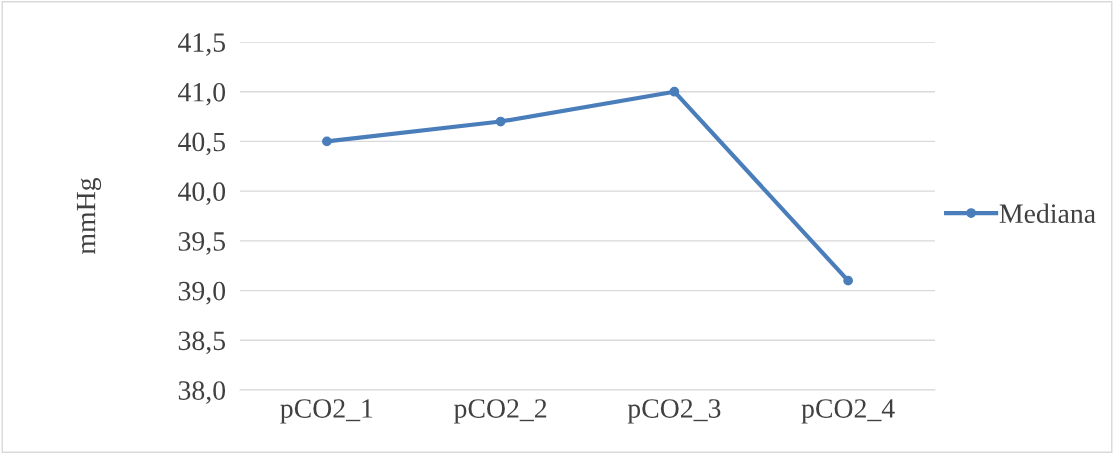 This screenshot has width=1114, height=454. What do you see at coordinates (202, 293) in the screenshot?
I see `y-tick-label: 39,0` at bounding box center [202, 293].